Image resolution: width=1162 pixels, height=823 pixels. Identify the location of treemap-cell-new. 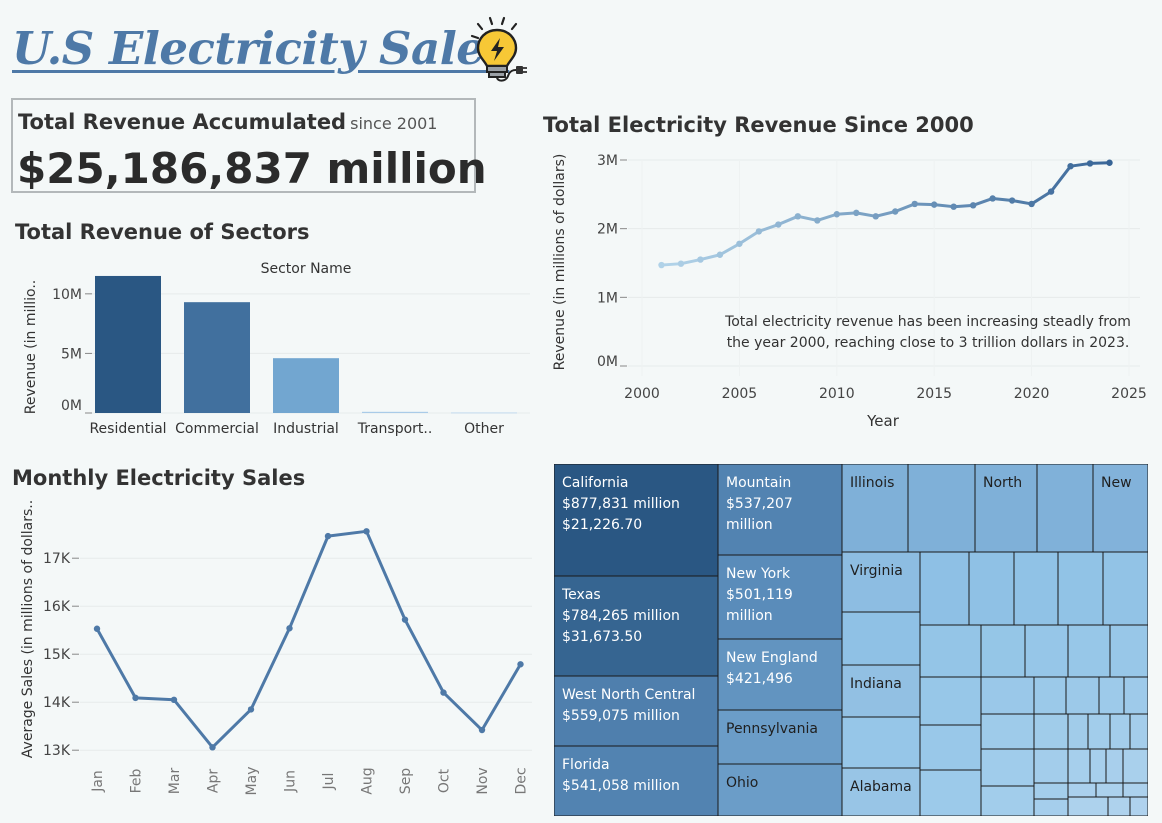
(1120, 508).